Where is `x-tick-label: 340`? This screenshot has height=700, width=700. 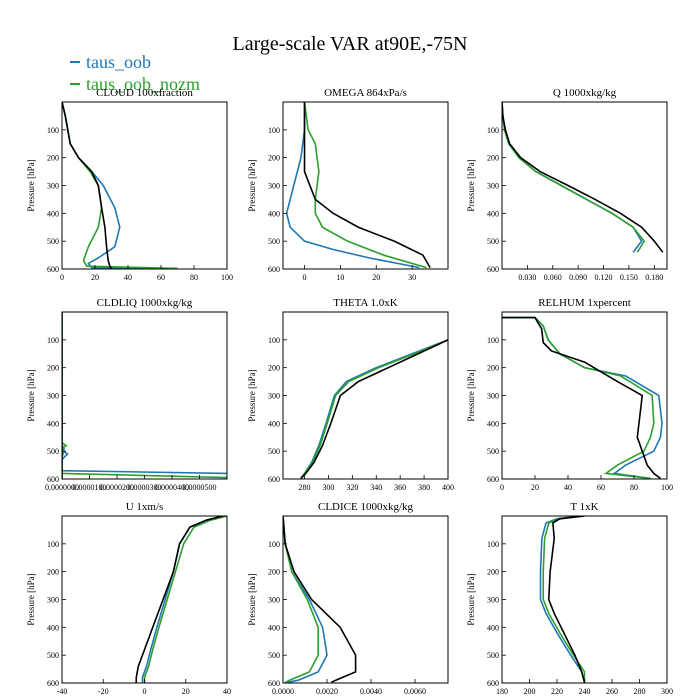
x-tick-label: 340 is located at coordinates (376, 487).